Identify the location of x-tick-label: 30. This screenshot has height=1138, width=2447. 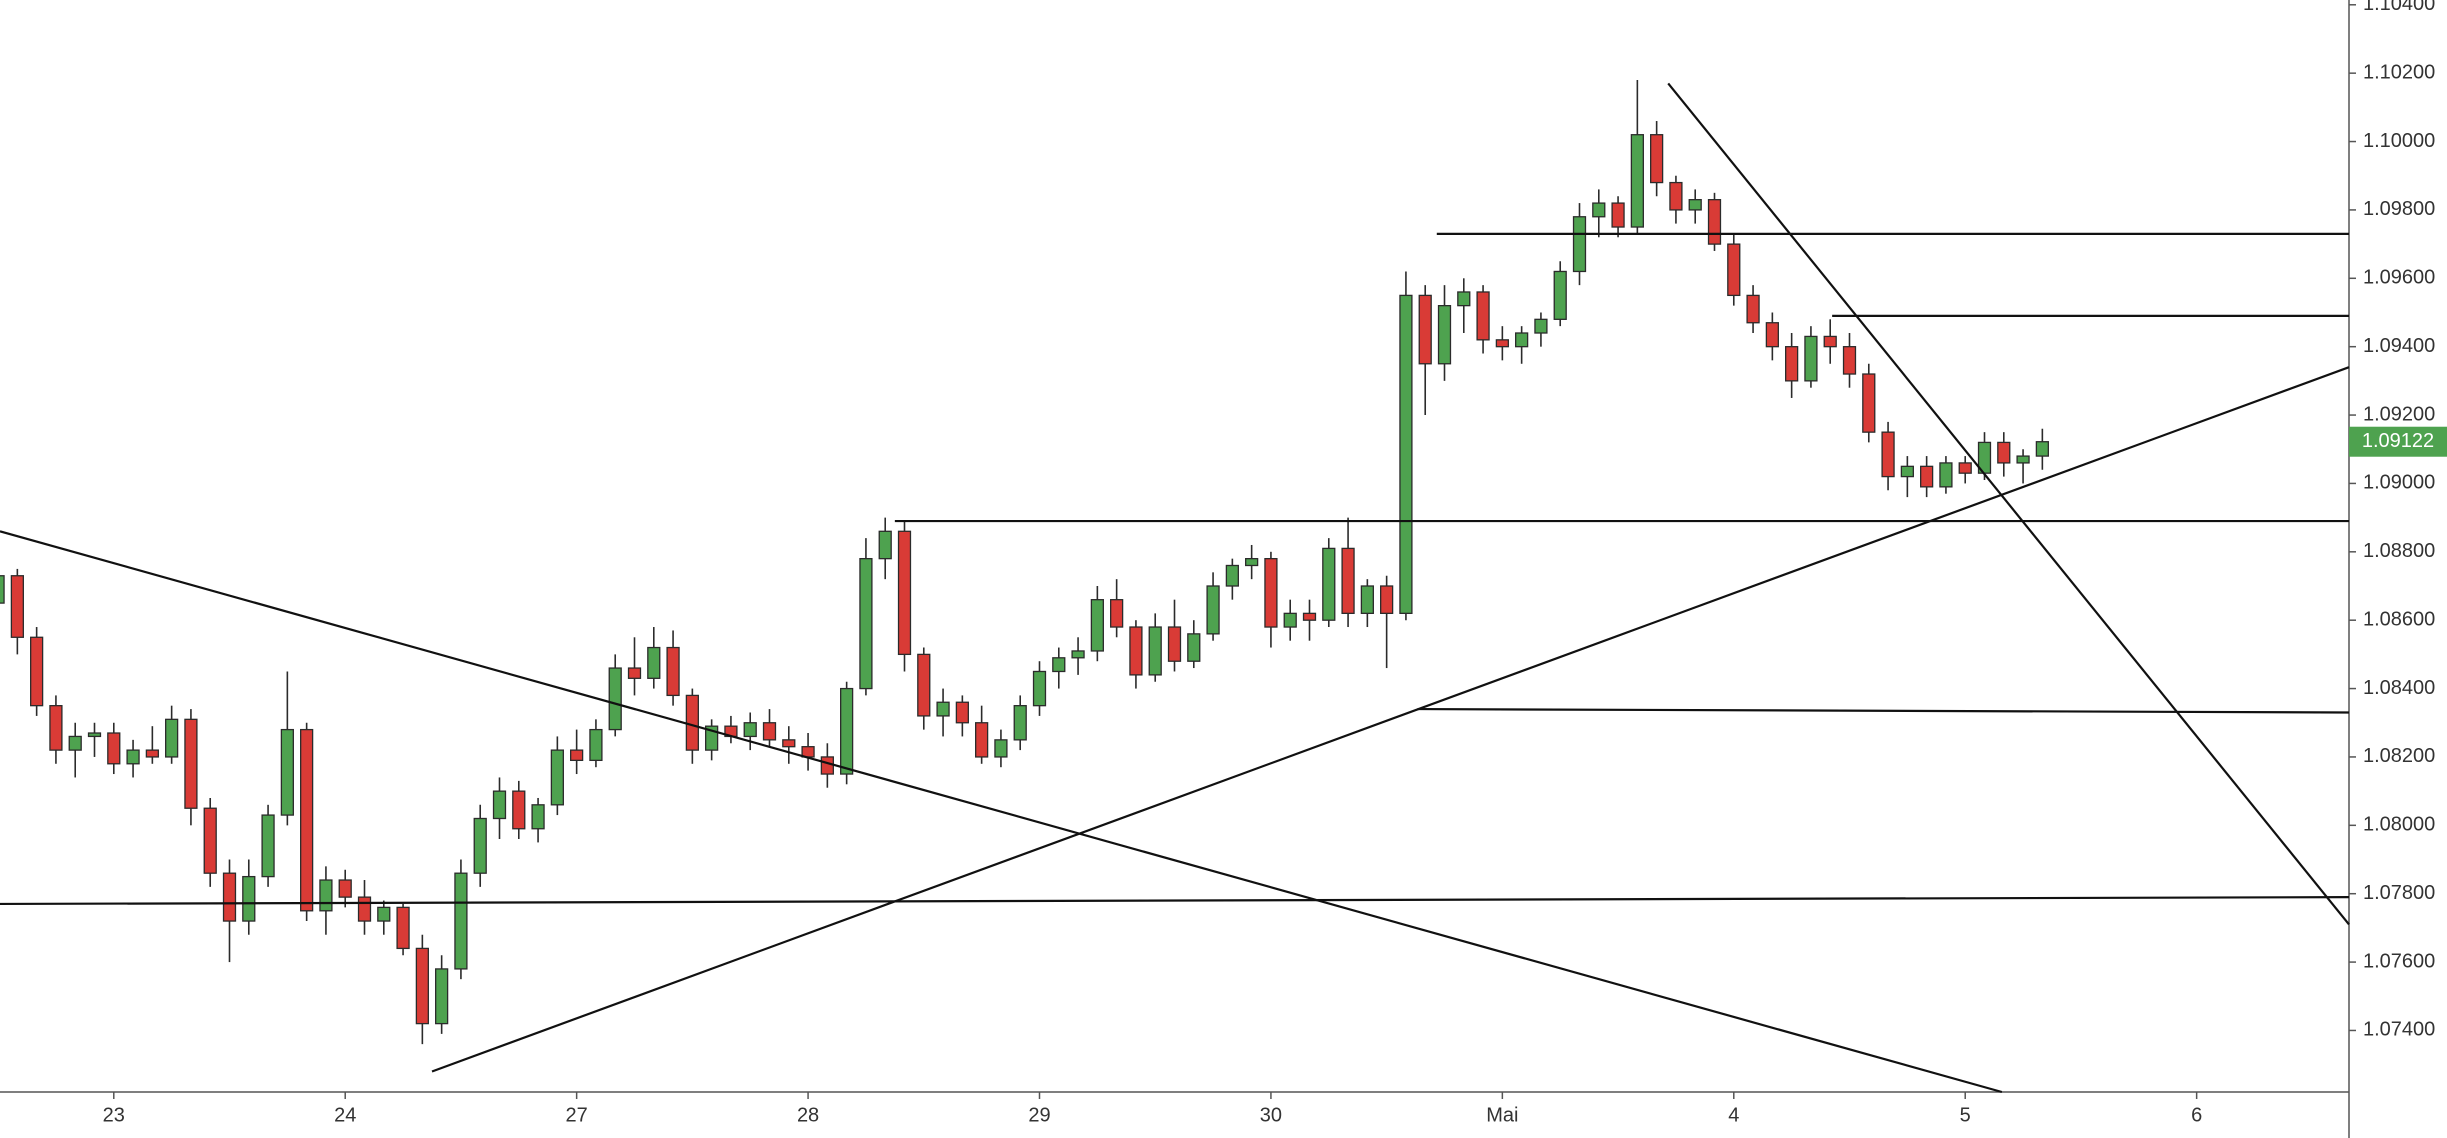
(1271, 1115).